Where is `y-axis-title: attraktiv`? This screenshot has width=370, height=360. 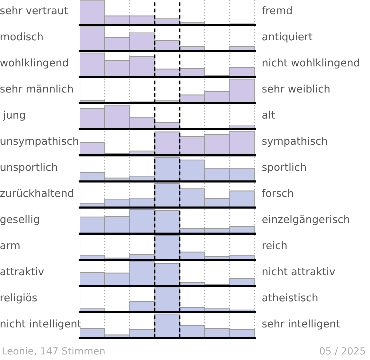
y-axis-title: attraktiv is located at coordinates (22, 272).